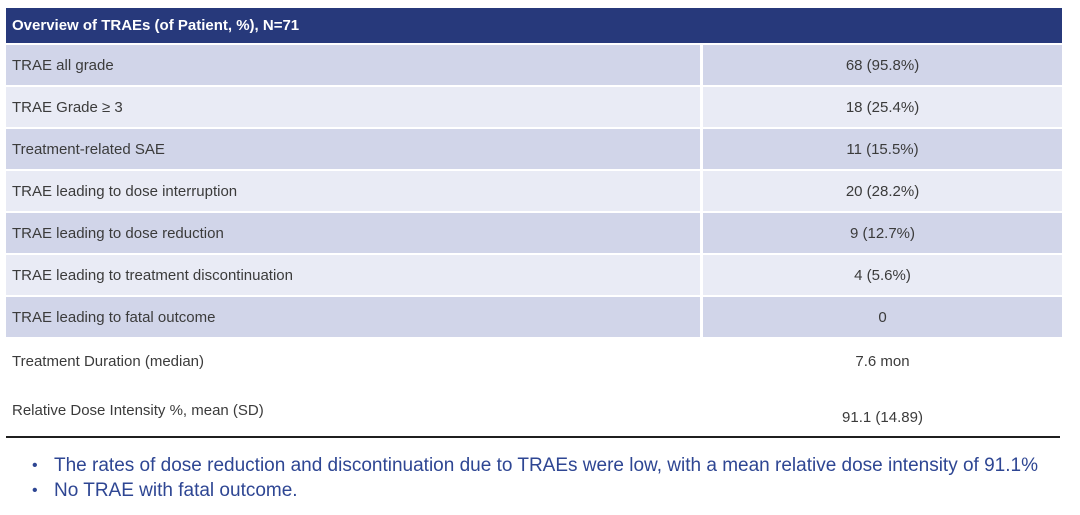  I want to click on table-row: TRAE leading to dose reduction 9 (12.7%), so click(534, 233).